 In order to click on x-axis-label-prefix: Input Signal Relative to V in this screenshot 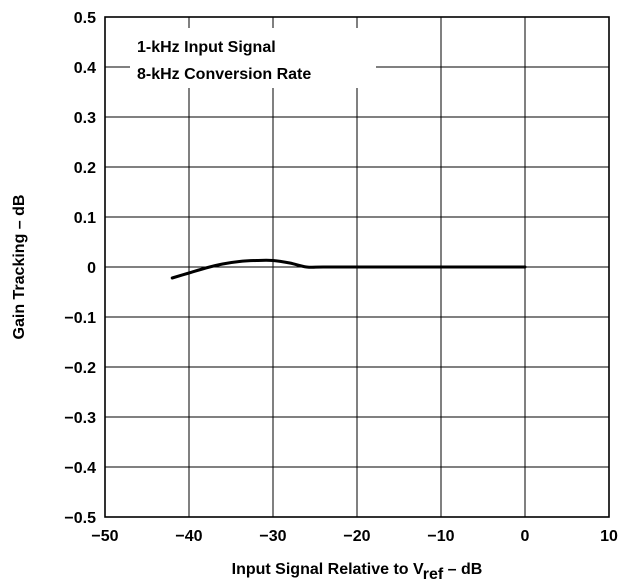, I will do `click(328, 569)`.